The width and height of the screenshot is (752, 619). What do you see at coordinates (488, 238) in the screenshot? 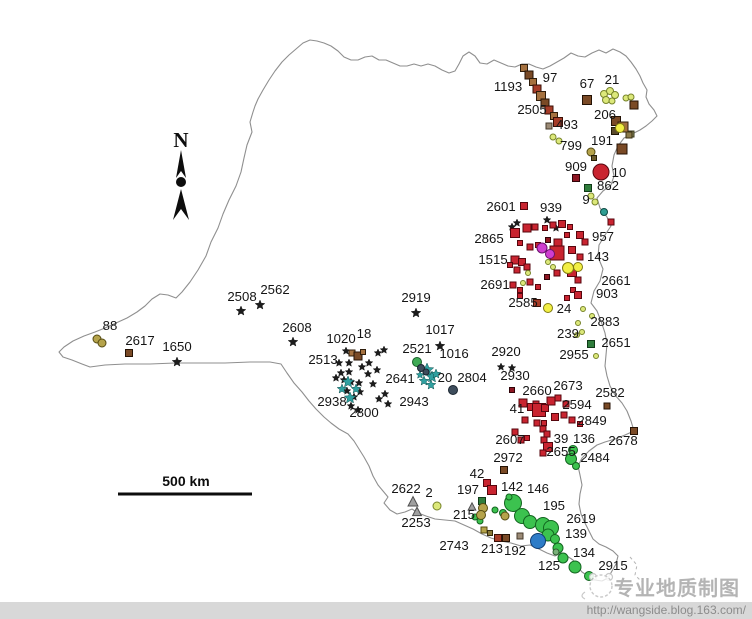
I see `sample-label: 2865` at bounding box center [488, 238].